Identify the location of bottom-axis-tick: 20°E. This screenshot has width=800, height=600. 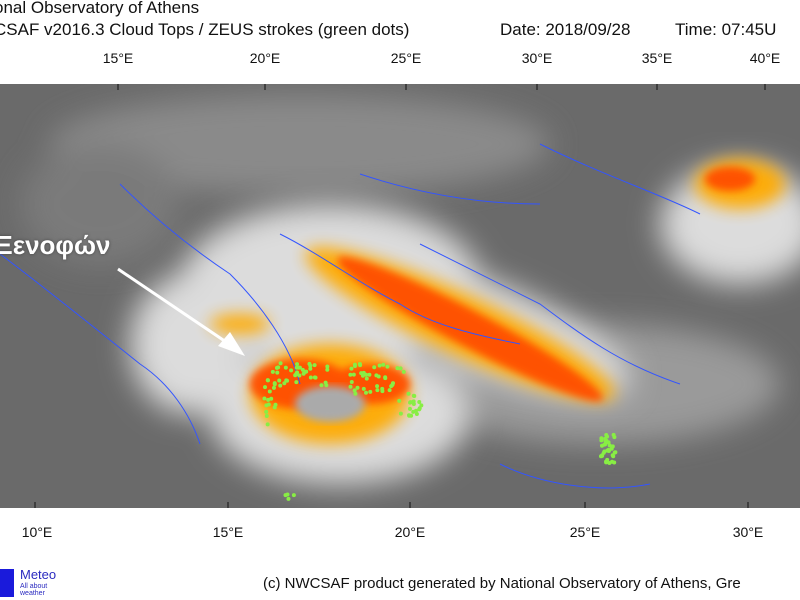
(410, 532).